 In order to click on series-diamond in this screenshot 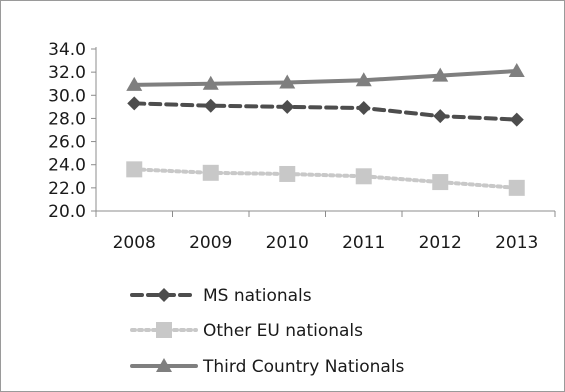, I will do `click(325, 111)`.